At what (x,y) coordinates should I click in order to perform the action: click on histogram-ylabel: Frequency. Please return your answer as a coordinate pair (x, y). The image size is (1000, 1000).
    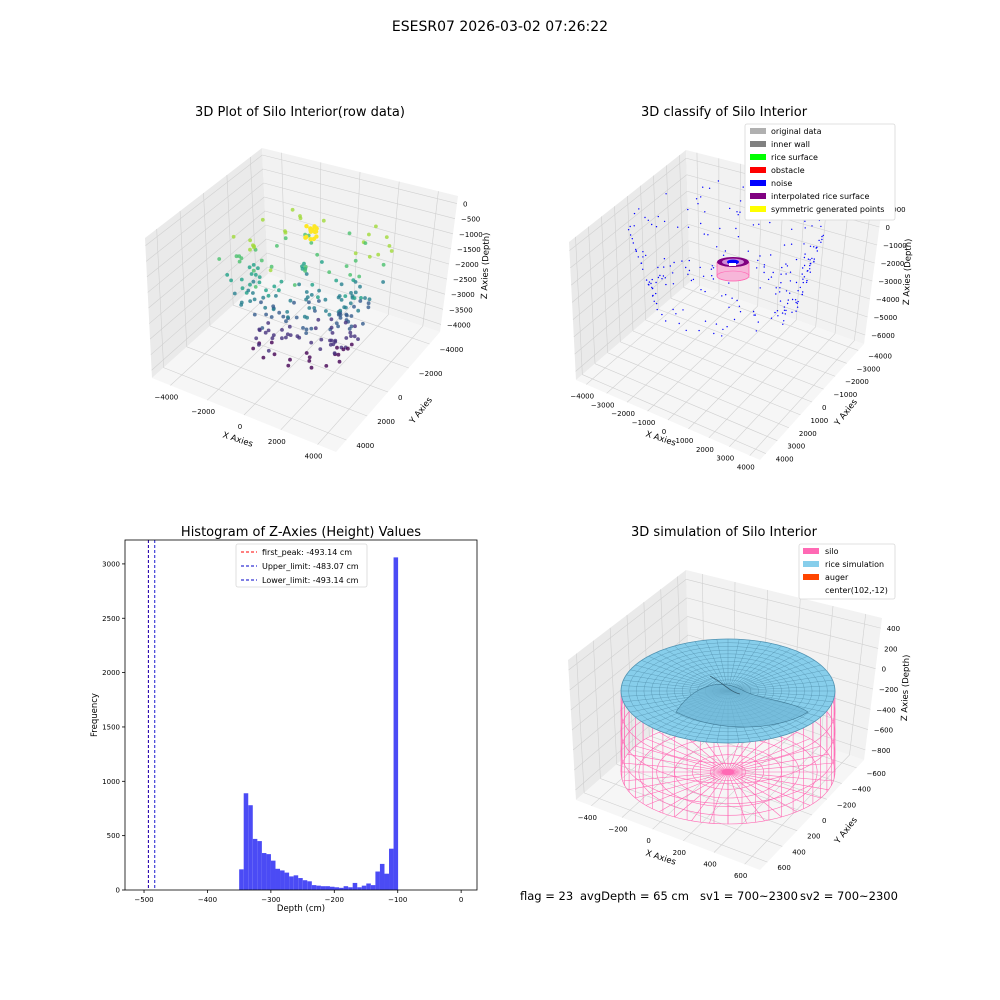
    Looking at the image, I should click on (95, 715).